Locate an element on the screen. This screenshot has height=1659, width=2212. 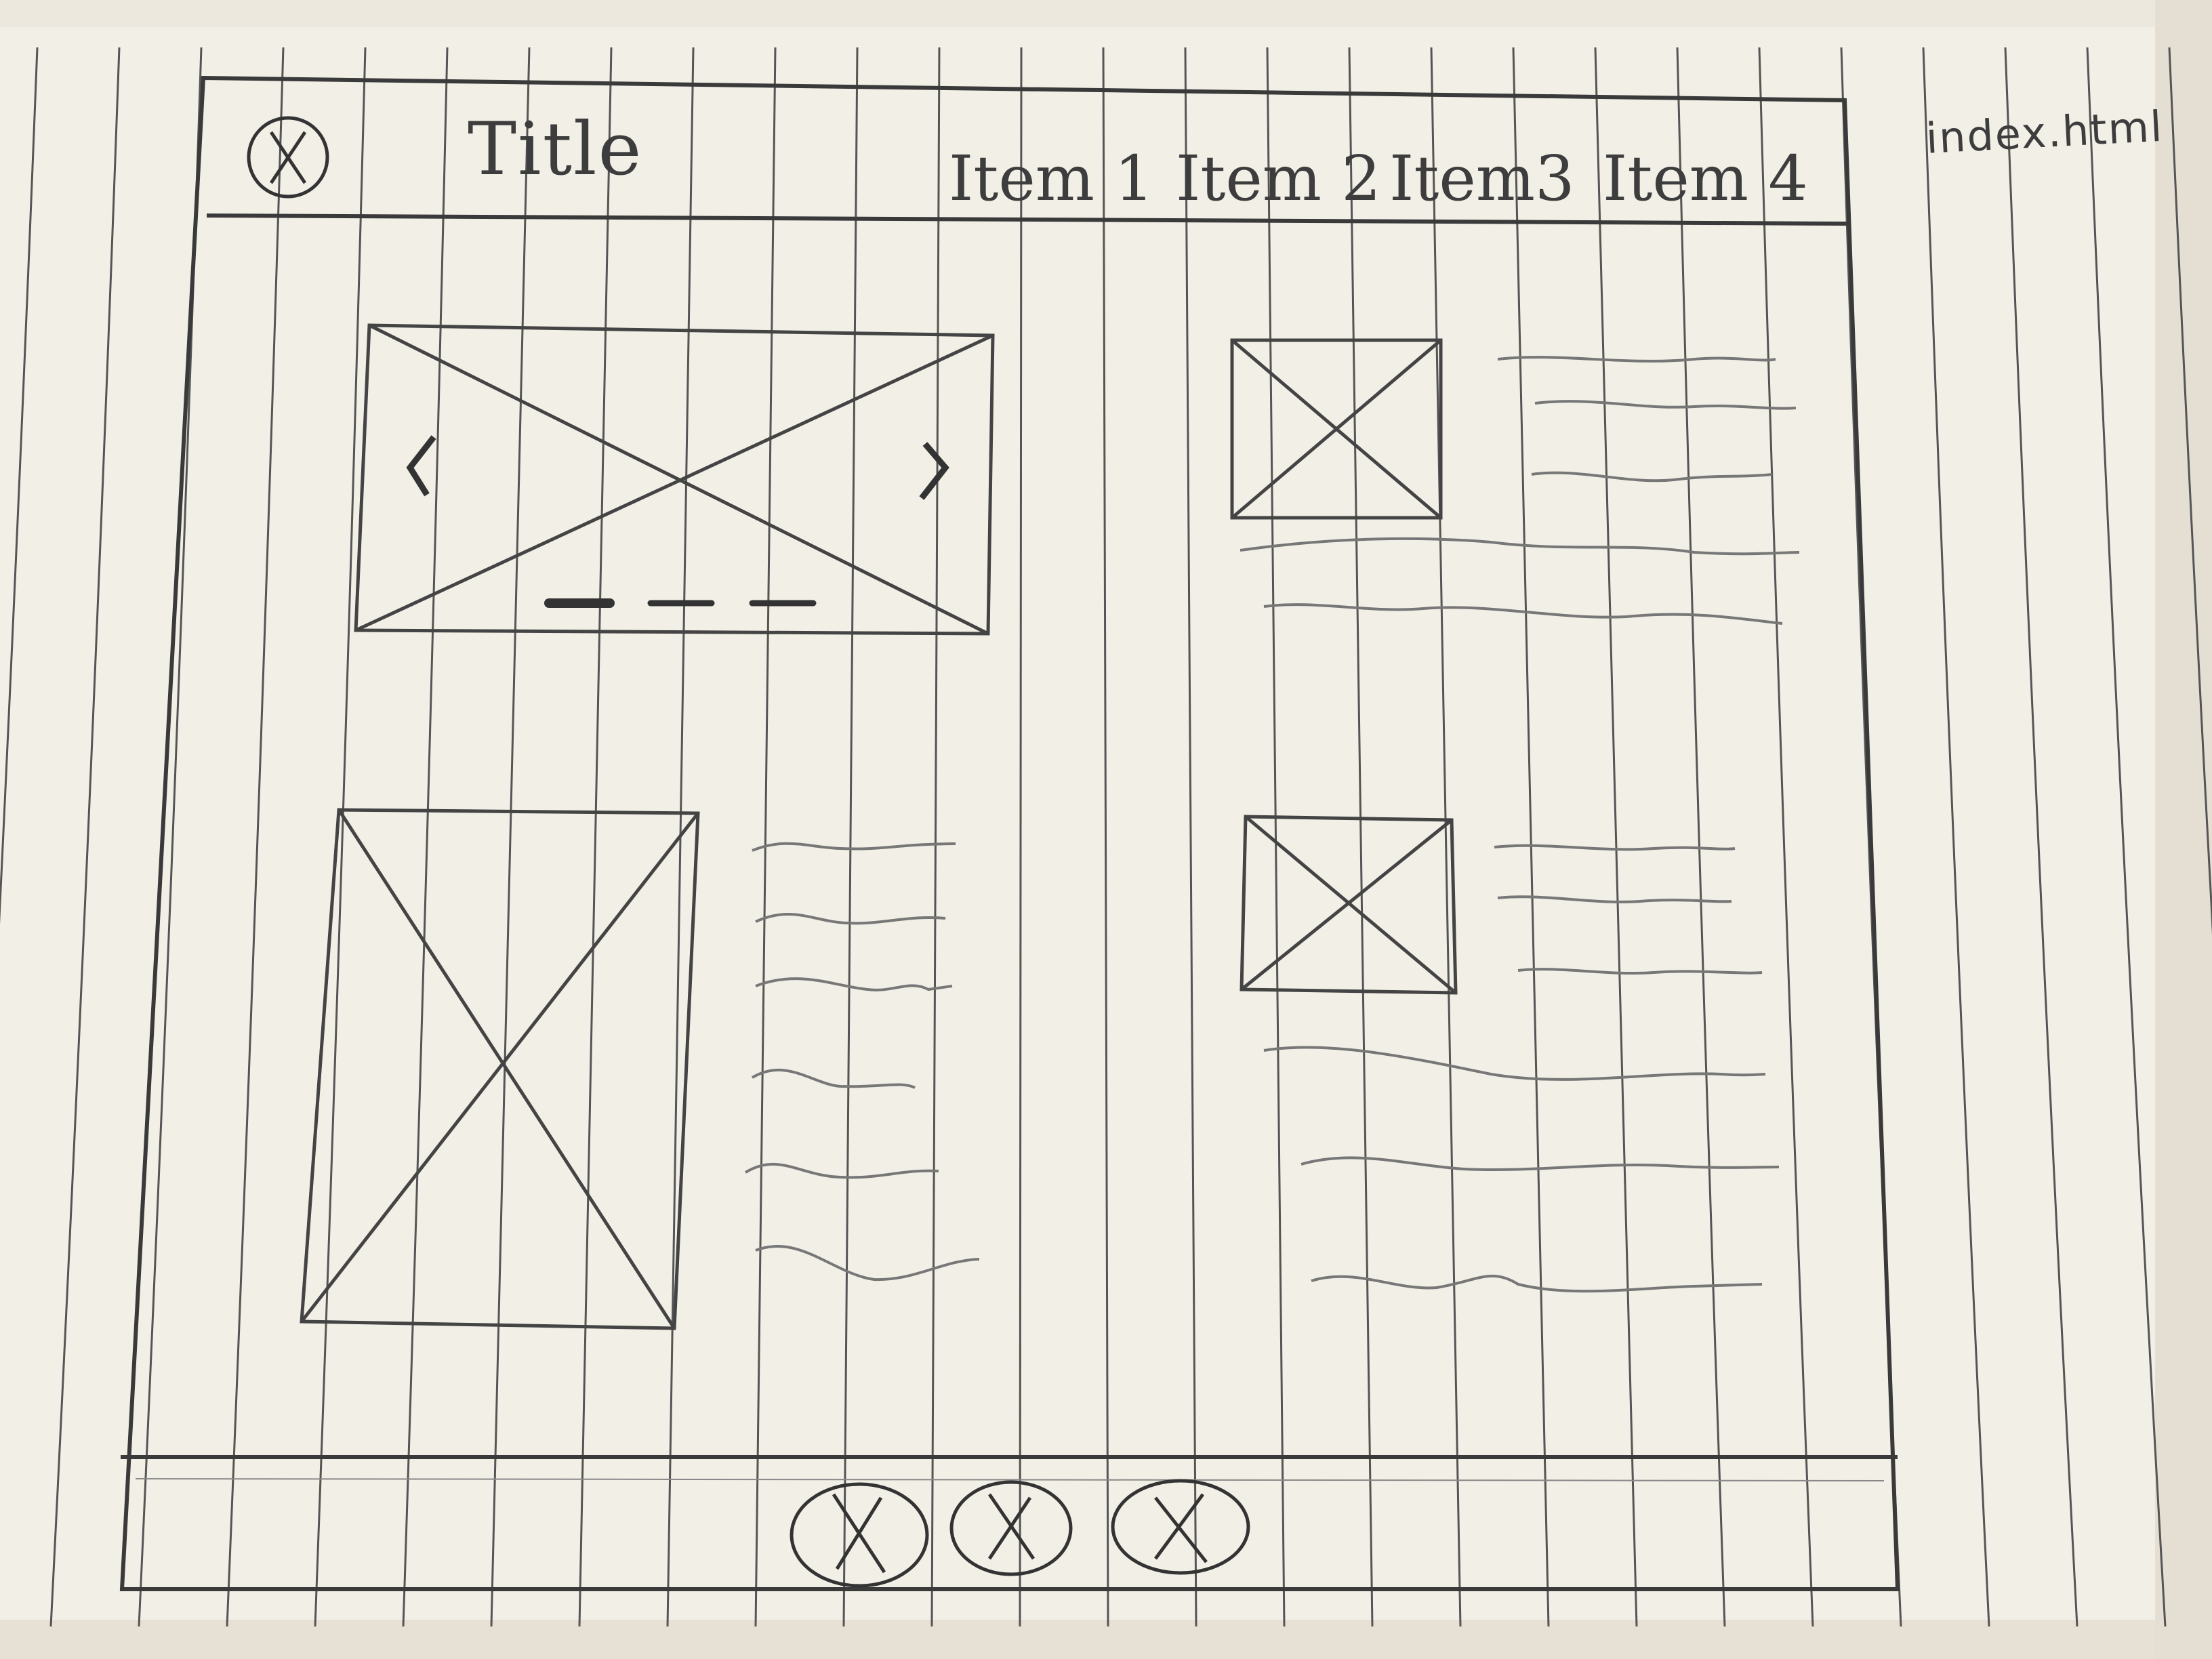
card-2-image-placeholder is located at coordinates (1349, 905).